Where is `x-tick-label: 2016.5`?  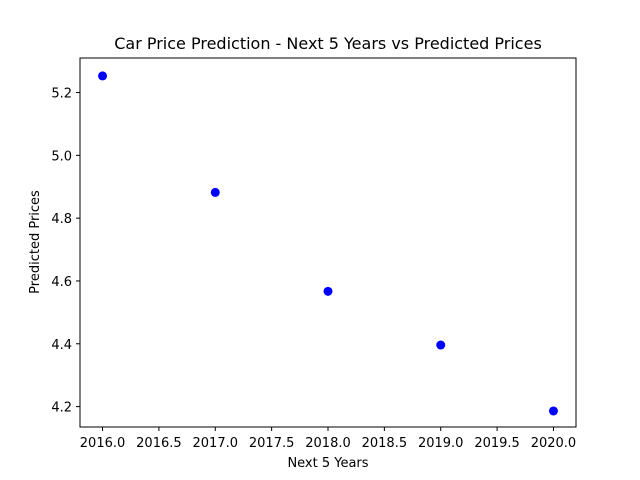 x-tick-label: 2016.5 is located at coordinates (159, 443).